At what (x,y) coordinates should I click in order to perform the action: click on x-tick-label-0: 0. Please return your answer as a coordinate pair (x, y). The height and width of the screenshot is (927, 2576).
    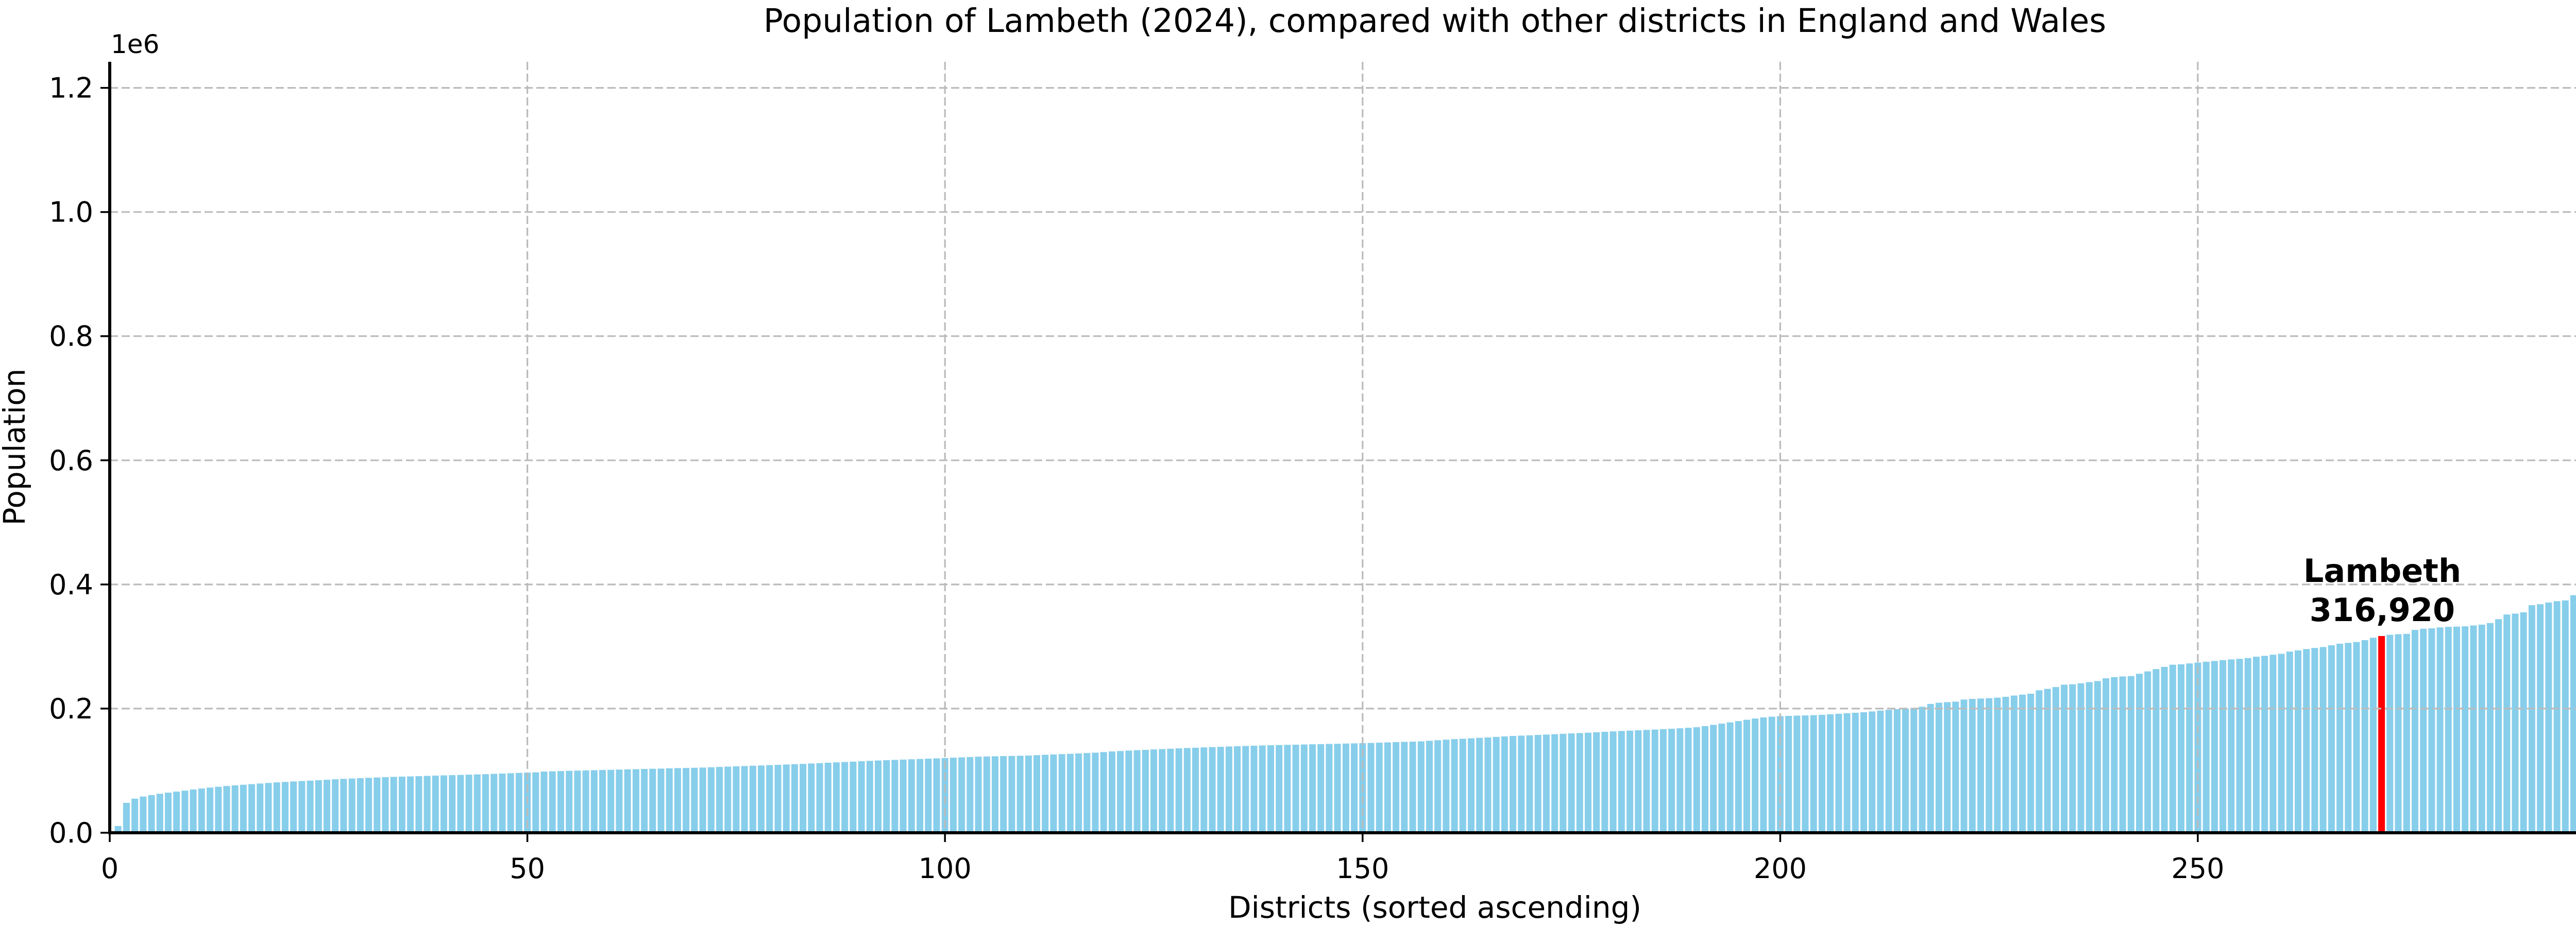
    Looking at the image, I should click on (109, 868).